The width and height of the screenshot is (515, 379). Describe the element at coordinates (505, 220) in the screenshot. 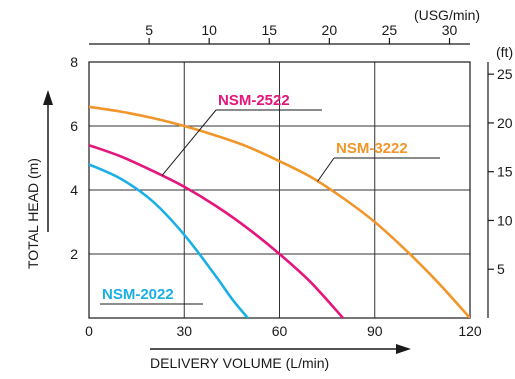

I see `right-axis-tick-label: 10` at that location.